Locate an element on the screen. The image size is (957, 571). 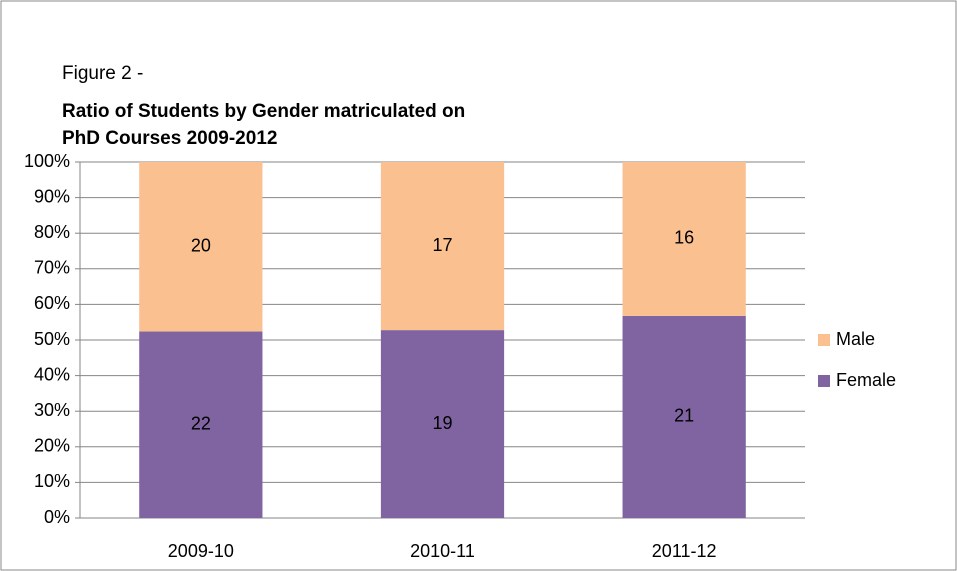
x-tick-label: 2011-12 is located at coordinates (684, 551).